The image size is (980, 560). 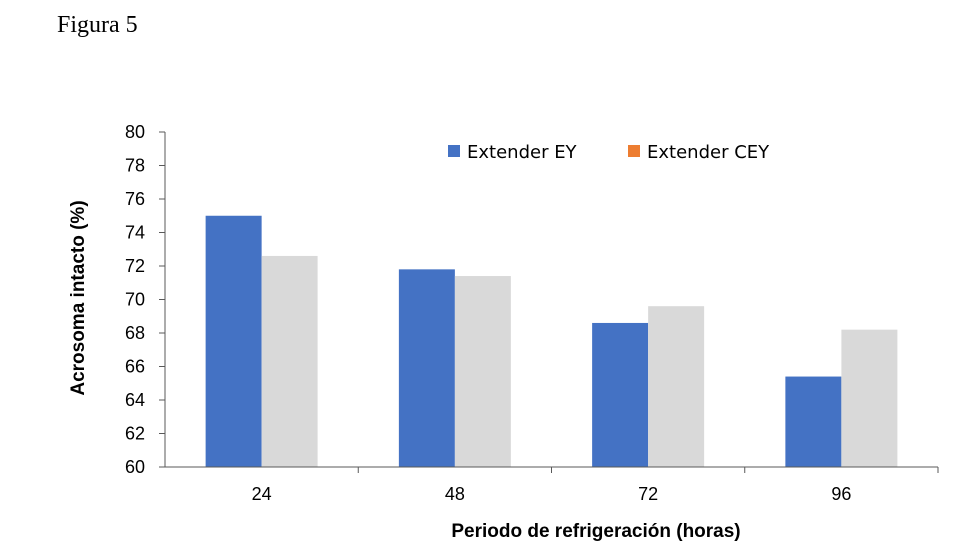 I want to click on y-axis-title: Acrosoma intacto (%), so click(x=78, y=297).